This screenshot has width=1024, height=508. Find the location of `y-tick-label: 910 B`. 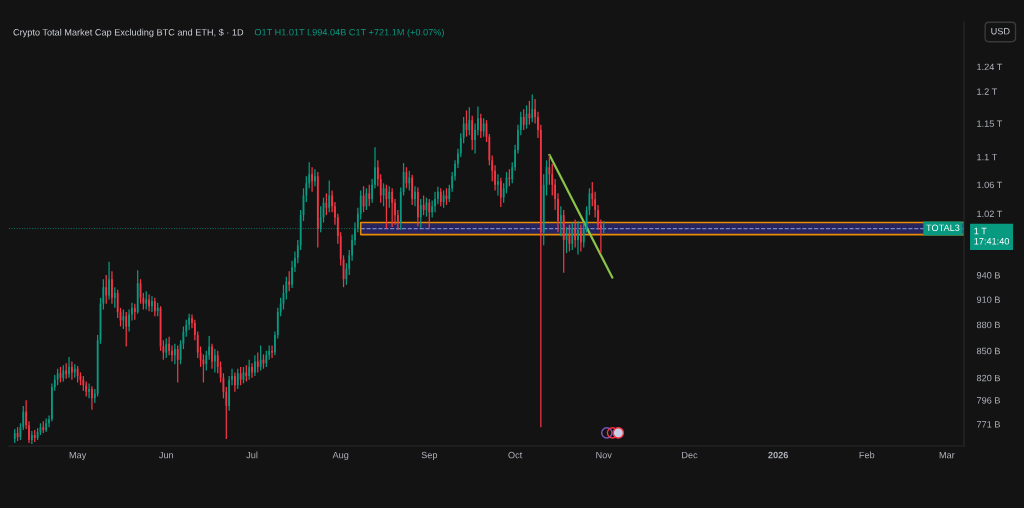

y-tick-label: 910 B is located at coordinates (988, 299).